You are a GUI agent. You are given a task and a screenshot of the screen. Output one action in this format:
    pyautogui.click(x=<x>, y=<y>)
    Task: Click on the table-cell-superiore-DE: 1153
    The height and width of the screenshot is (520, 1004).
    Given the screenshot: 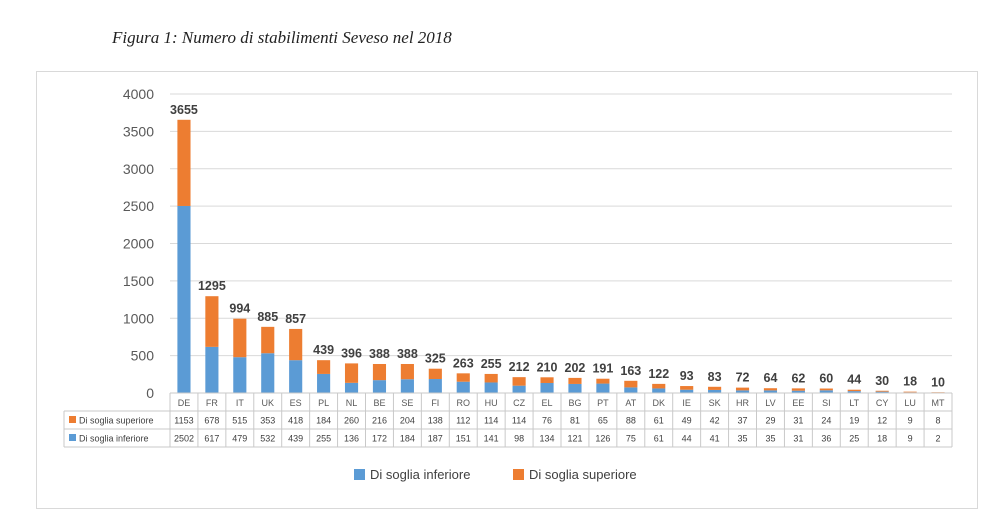 What is the action you would take?
    pyautogui.click(x=183, y=421)
    